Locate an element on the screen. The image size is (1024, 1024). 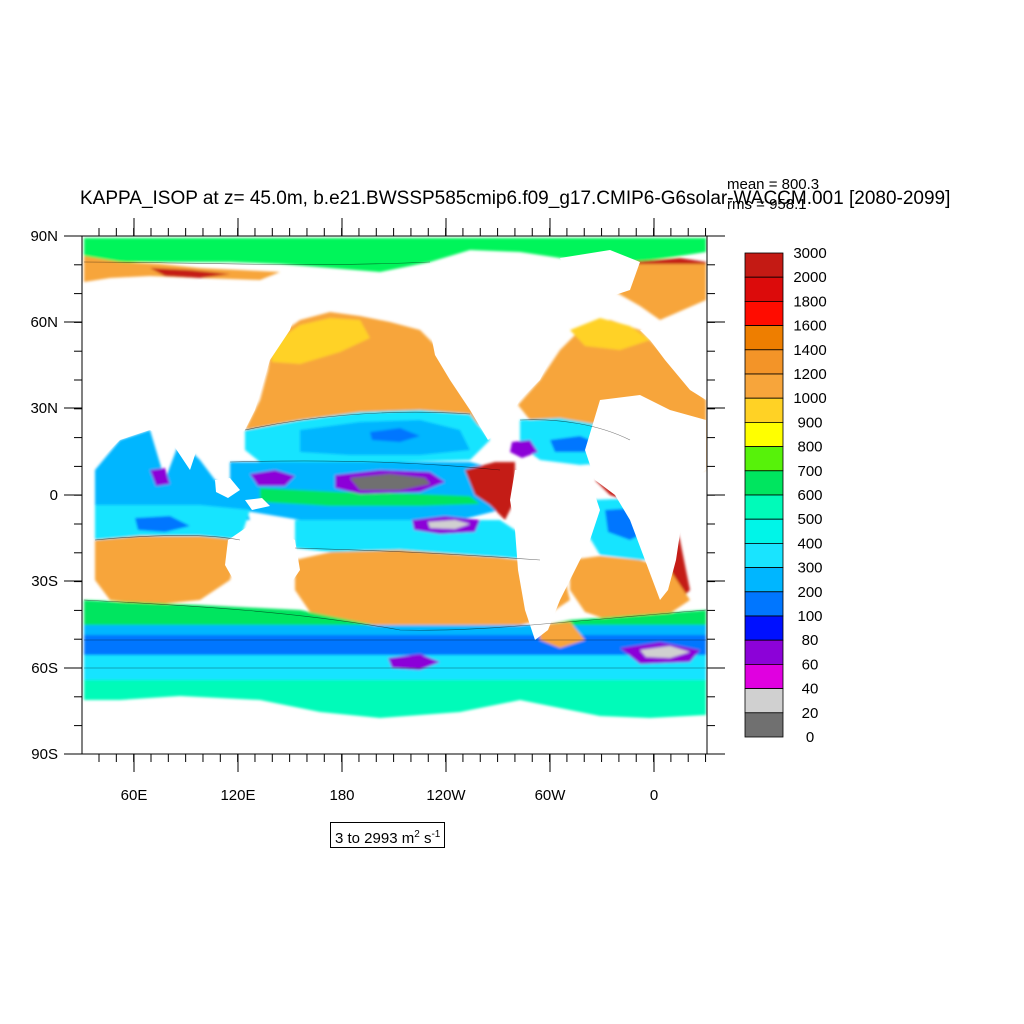
lon-label: 60E is located at coordinates (134, 795).